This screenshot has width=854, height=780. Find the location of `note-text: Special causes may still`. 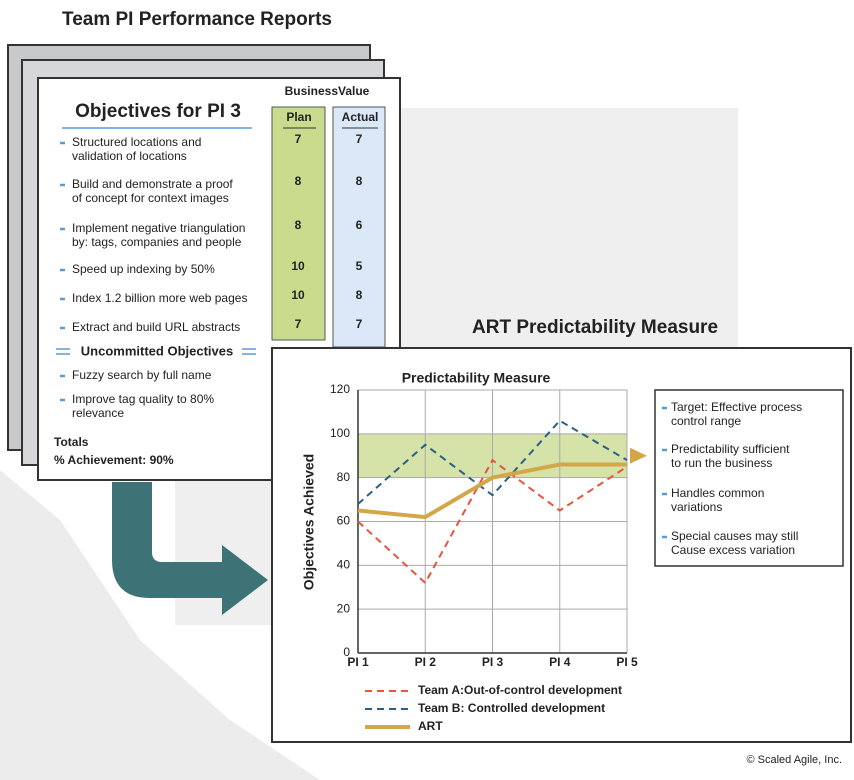

note-text: Special causes may still is located at coordinates (734, 536).